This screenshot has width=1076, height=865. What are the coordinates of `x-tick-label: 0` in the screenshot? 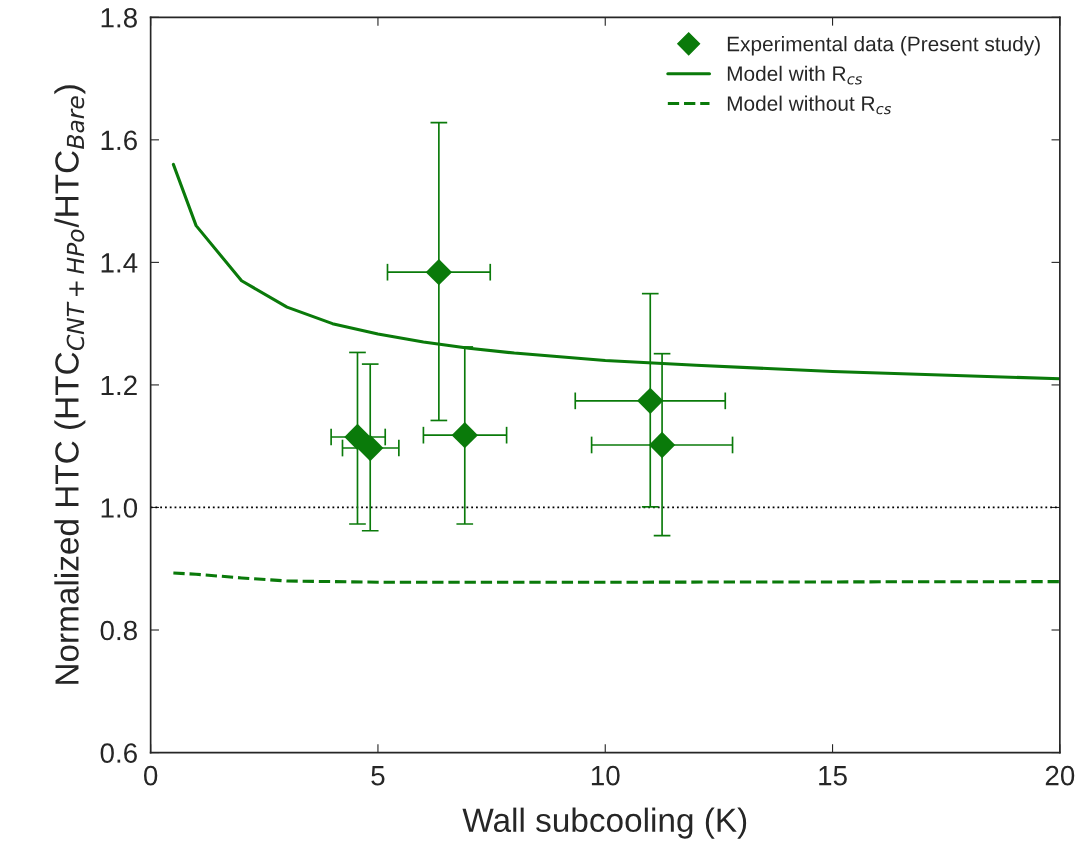 It's located at (151, 775).